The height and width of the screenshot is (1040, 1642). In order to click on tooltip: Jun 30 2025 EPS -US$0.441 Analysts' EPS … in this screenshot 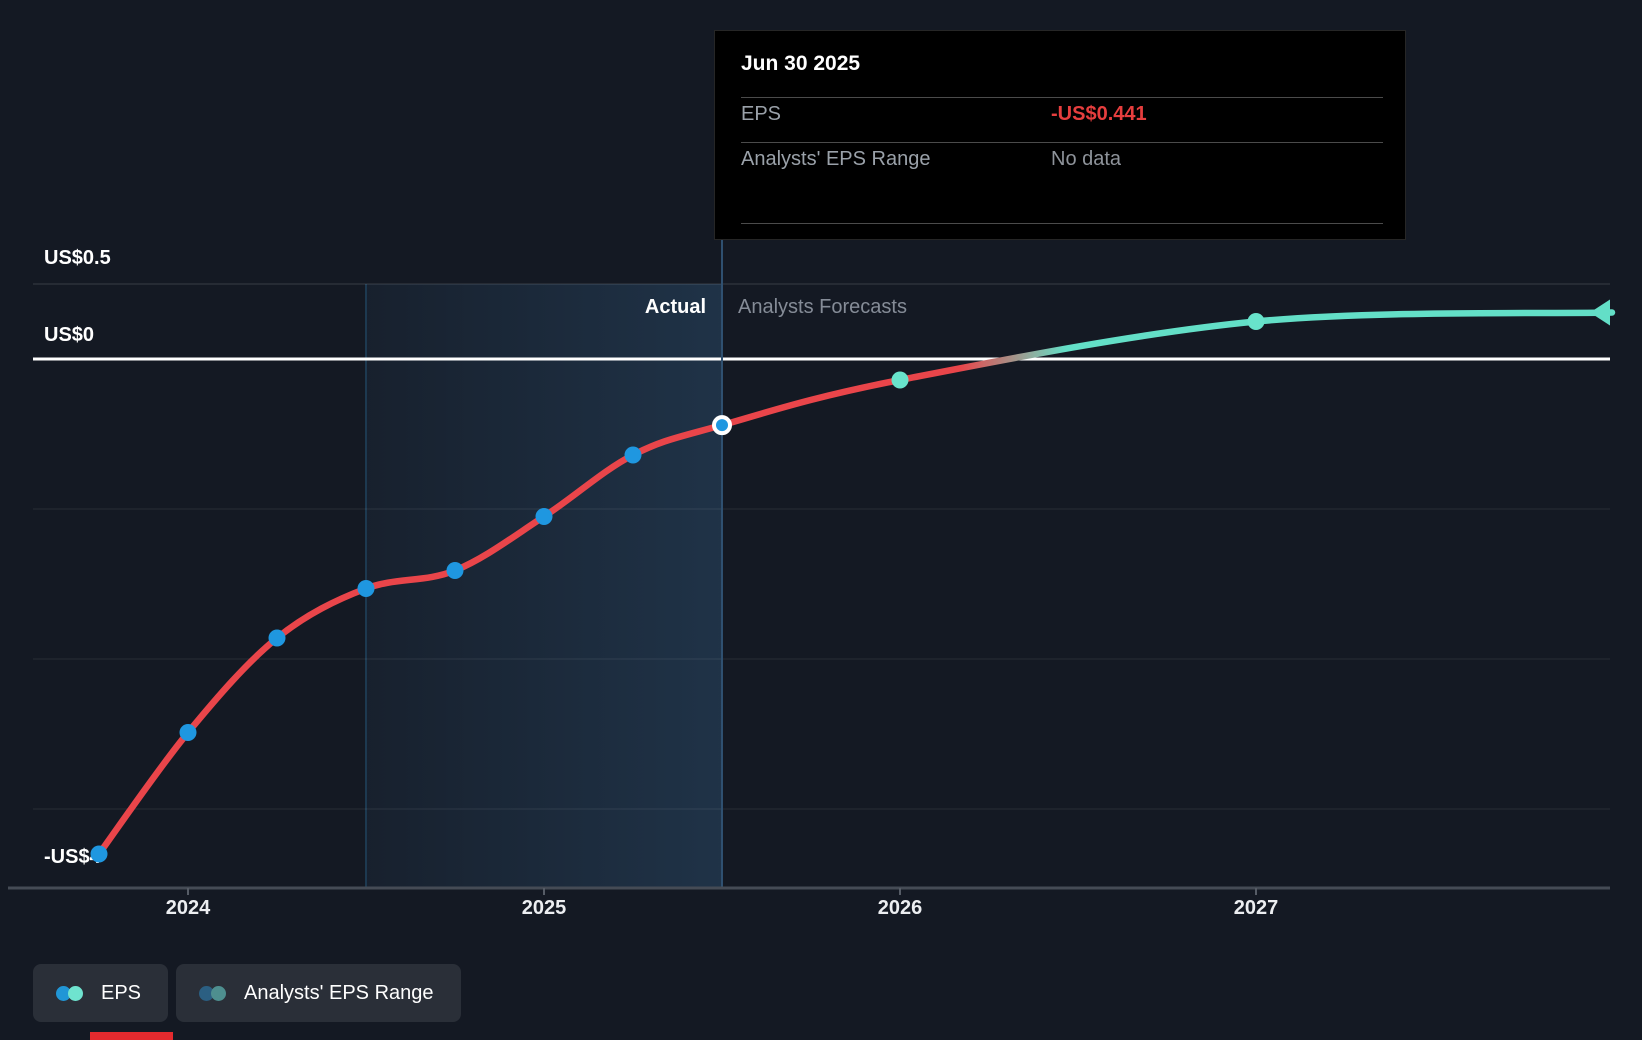, I will do `click(1060, 135)`.